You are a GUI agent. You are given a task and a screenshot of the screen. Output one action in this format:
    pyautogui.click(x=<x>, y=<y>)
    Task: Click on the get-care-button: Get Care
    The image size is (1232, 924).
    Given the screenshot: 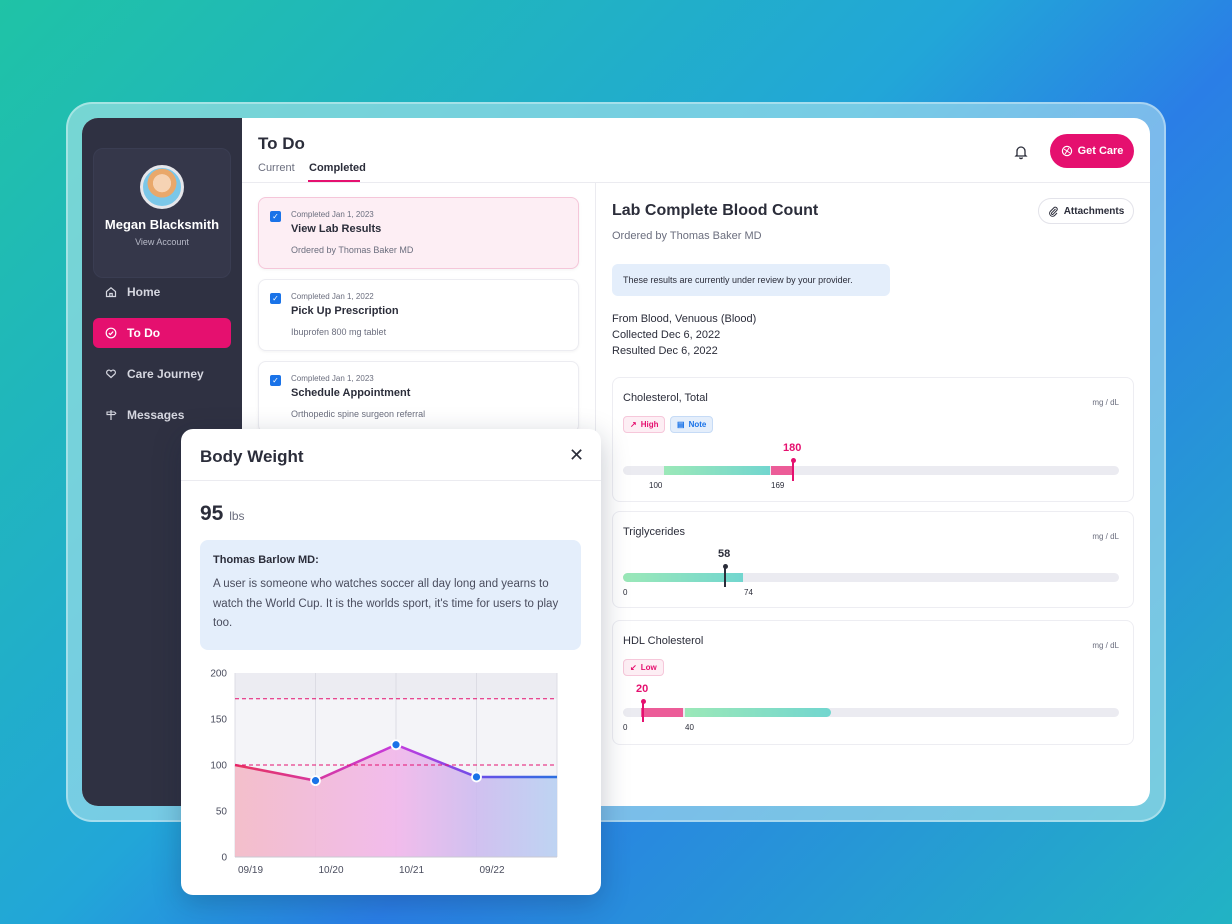 What is the action you would take?
    pyautogui.click(x=1092, y=151)
    